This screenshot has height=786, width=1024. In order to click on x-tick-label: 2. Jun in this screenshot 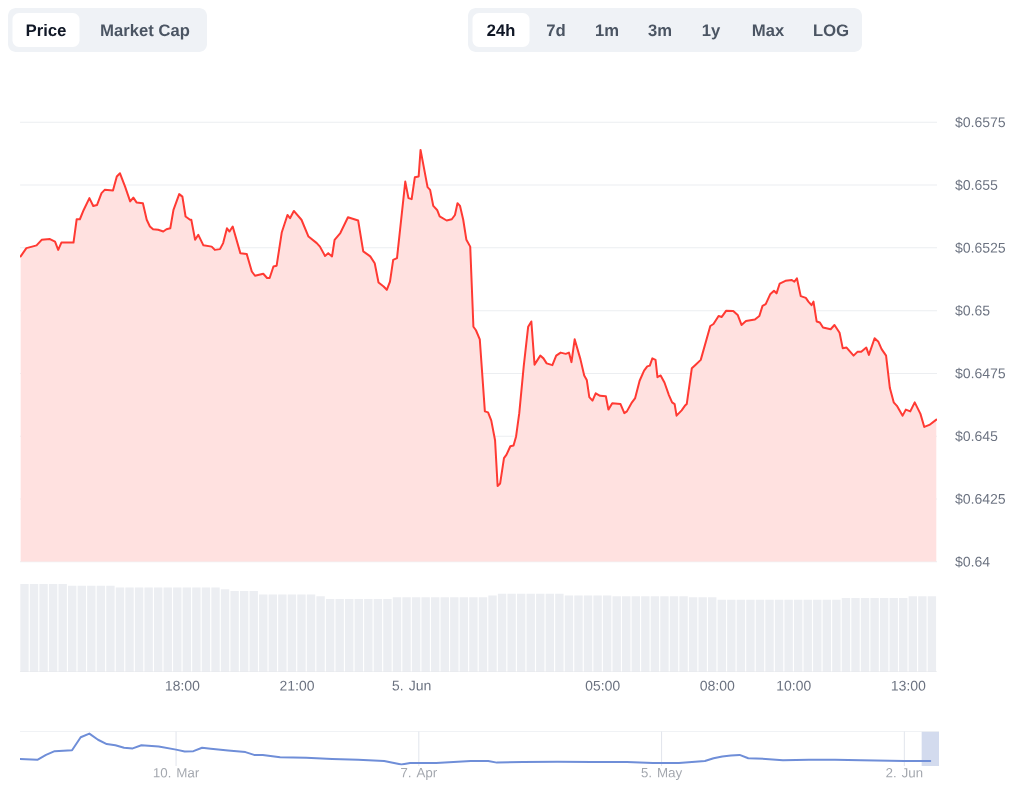, I will do `click(904, 773)`.